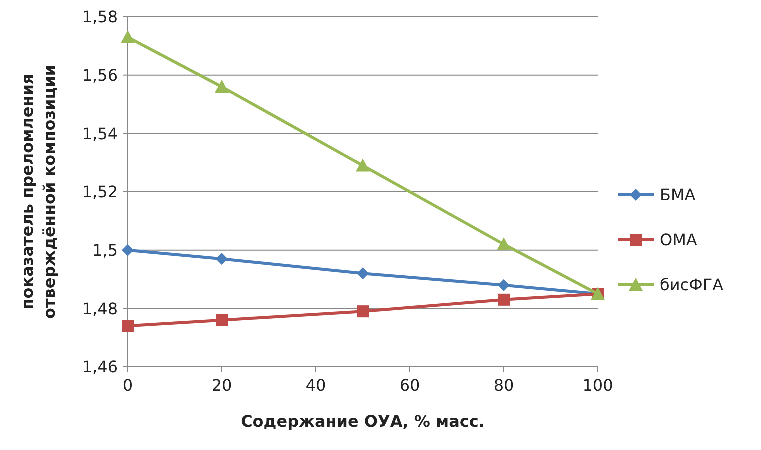 This screenshot has height=450, width=761. What do you see at coordinates (100, 134) in the screenshot?
I see `y-tick-label: 1,54` at bounding box center [100, 134].